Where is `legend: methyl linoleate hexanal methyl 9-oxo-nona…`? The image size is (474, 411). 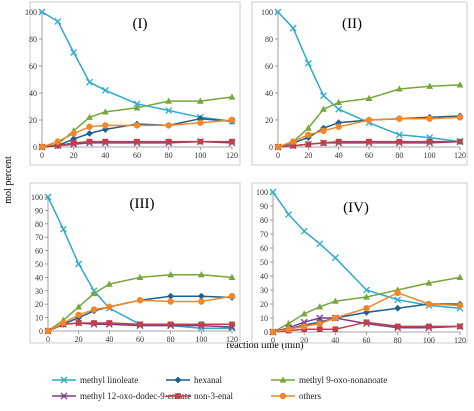
legend: methyl linoleate hexanal methyl 9-oxo-nona… is located at coordinates (219, 388).